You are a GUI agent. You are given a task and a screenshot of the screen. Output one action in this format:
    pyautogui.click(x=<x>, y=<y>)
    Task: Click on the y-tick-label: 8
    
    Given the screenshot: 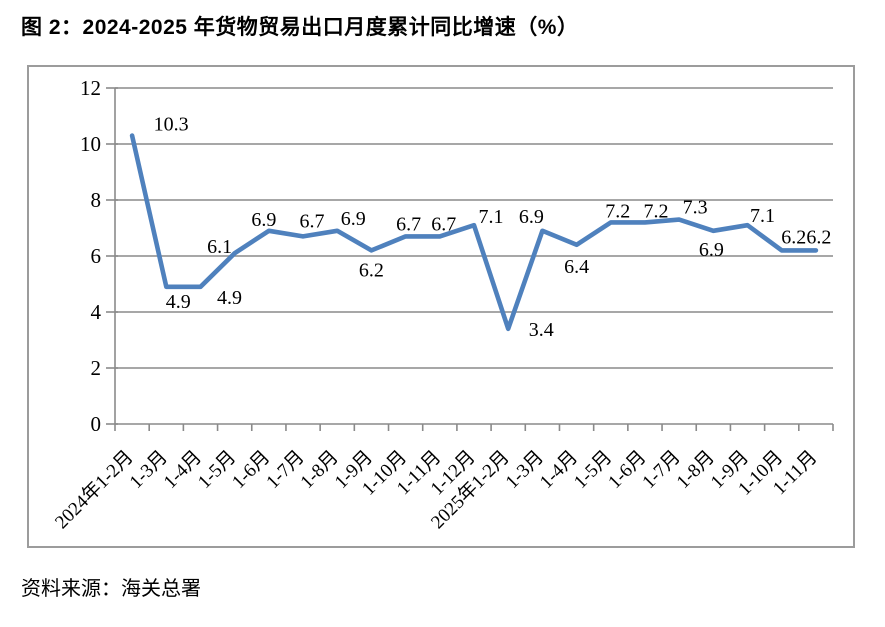 What is the action you would take?
    pyautogui.click(x=96, y=200)
    